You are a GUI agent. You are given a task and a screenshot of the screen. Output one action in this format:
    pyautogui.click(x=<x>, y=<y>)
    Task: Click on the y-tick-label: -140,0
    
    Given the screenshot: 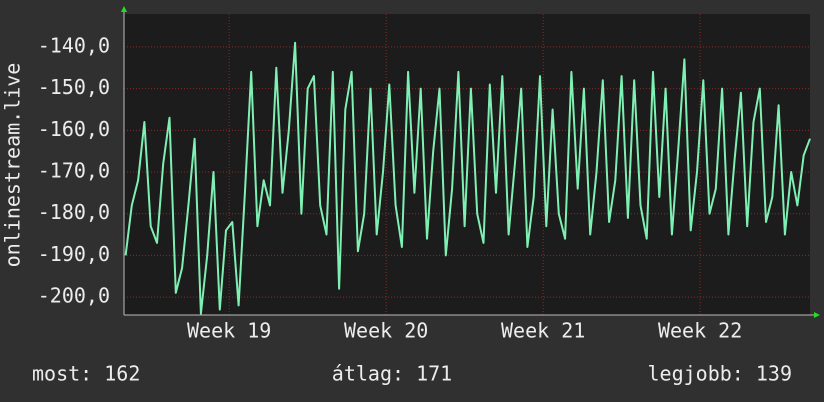 What is the action you would take?
    pyautogui.click(x=74, y=45)
    